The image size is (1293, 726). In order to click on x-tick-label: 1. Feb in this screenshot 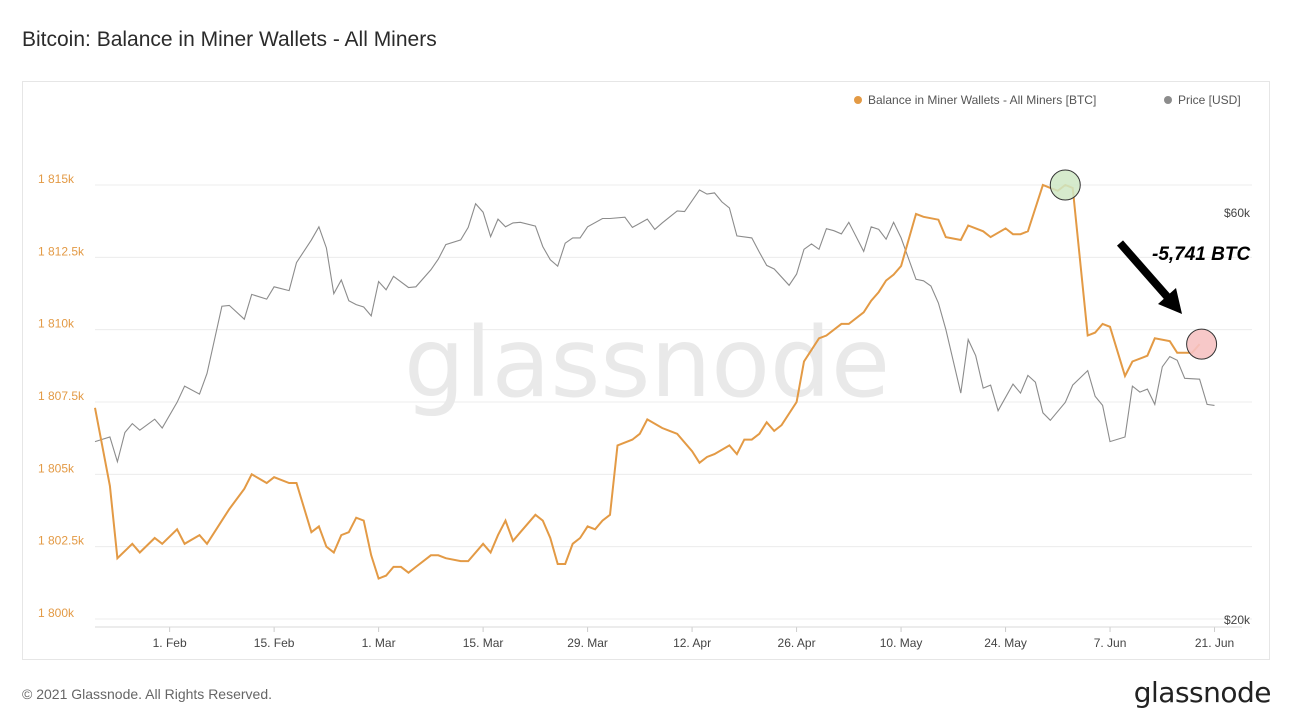, I will do `click(170, 643)`.